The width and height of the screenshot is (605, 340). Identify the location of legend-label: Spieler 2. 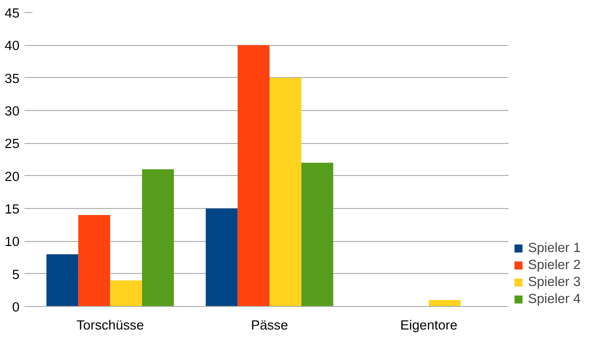
(554, 264).